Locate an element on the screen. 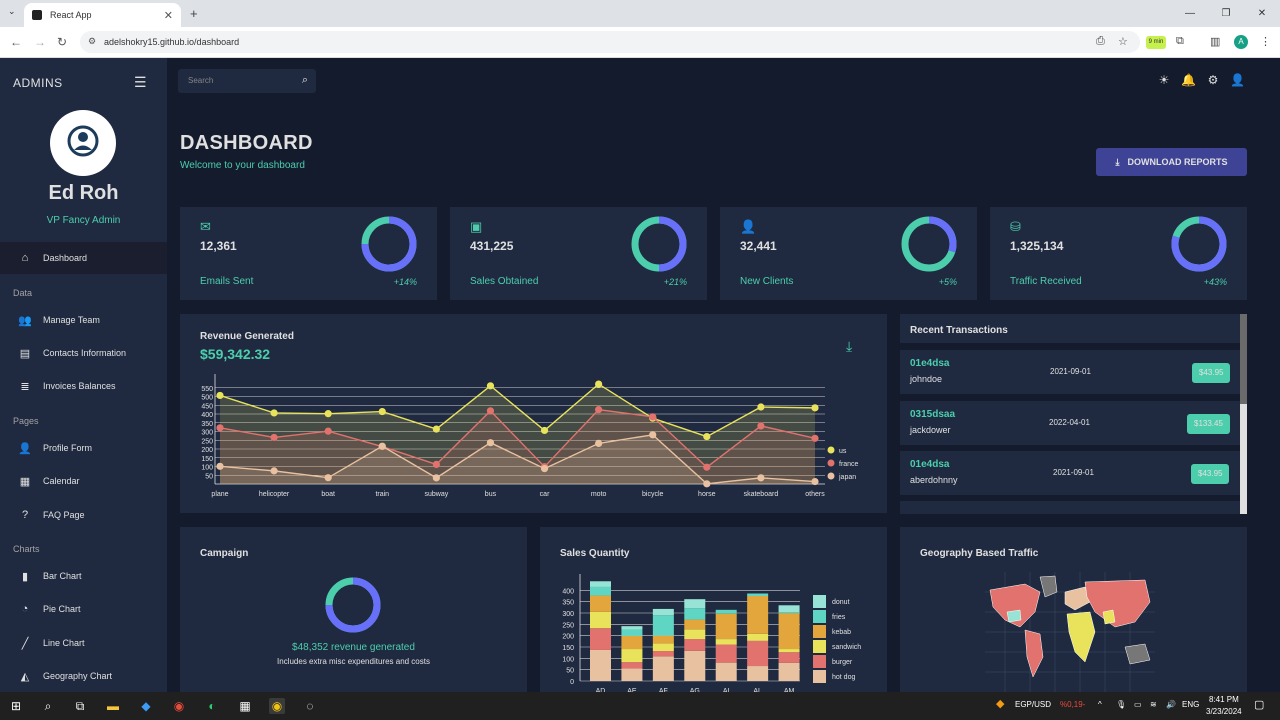 This screenshot has width=1280, height=720. site-info-icon: ⚙ is located at coordinates (92, 41).